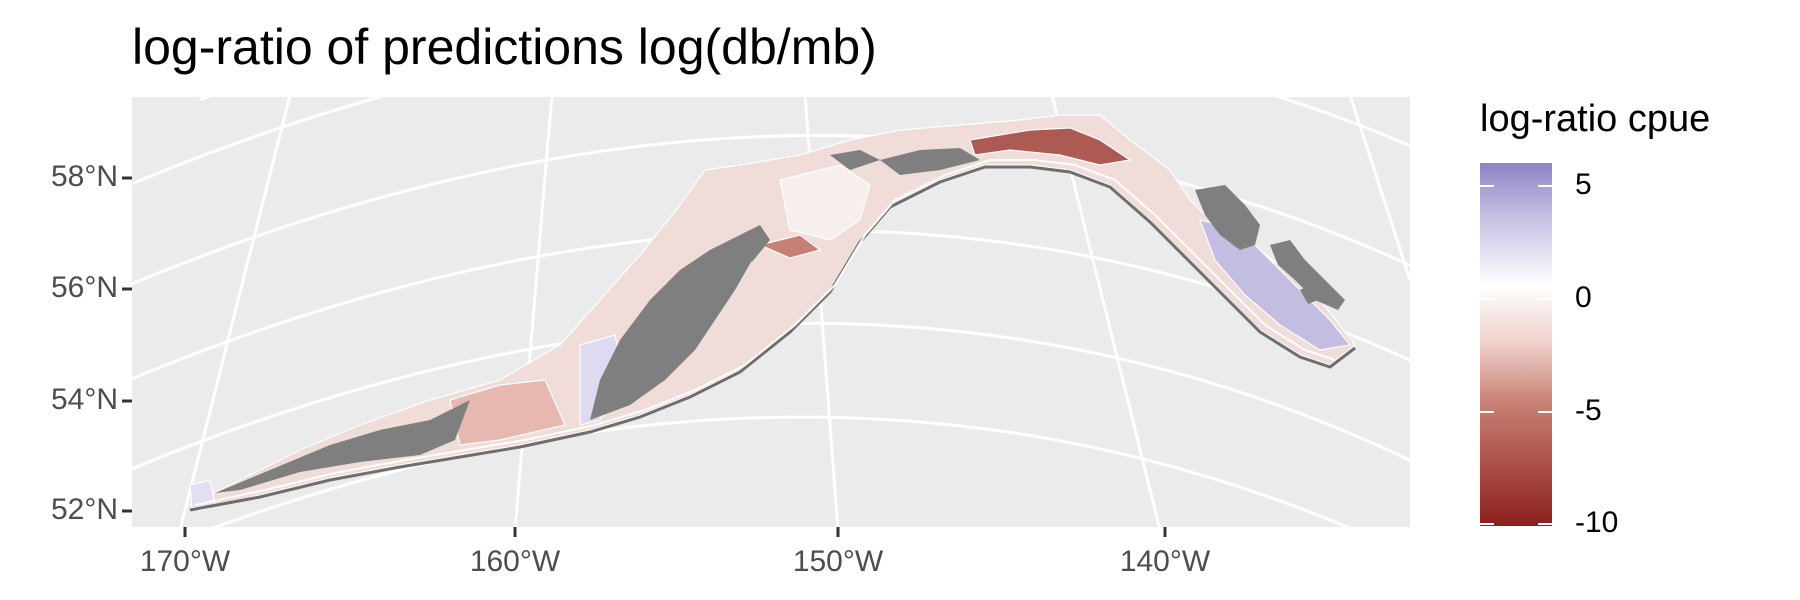 The height and width of the screenshot is (600, 1800). Describe the element at coordinates (127, 344) in the screenshot. I see `y-axis-ticks` at that location.